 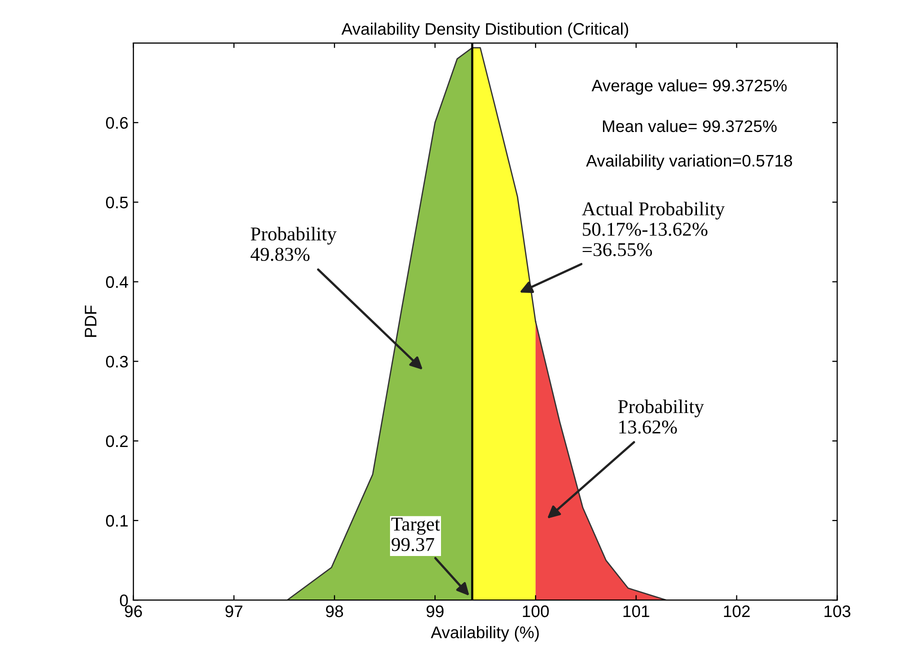 I want to click on annotation: Target 99.37, so click(x=415, y=535).